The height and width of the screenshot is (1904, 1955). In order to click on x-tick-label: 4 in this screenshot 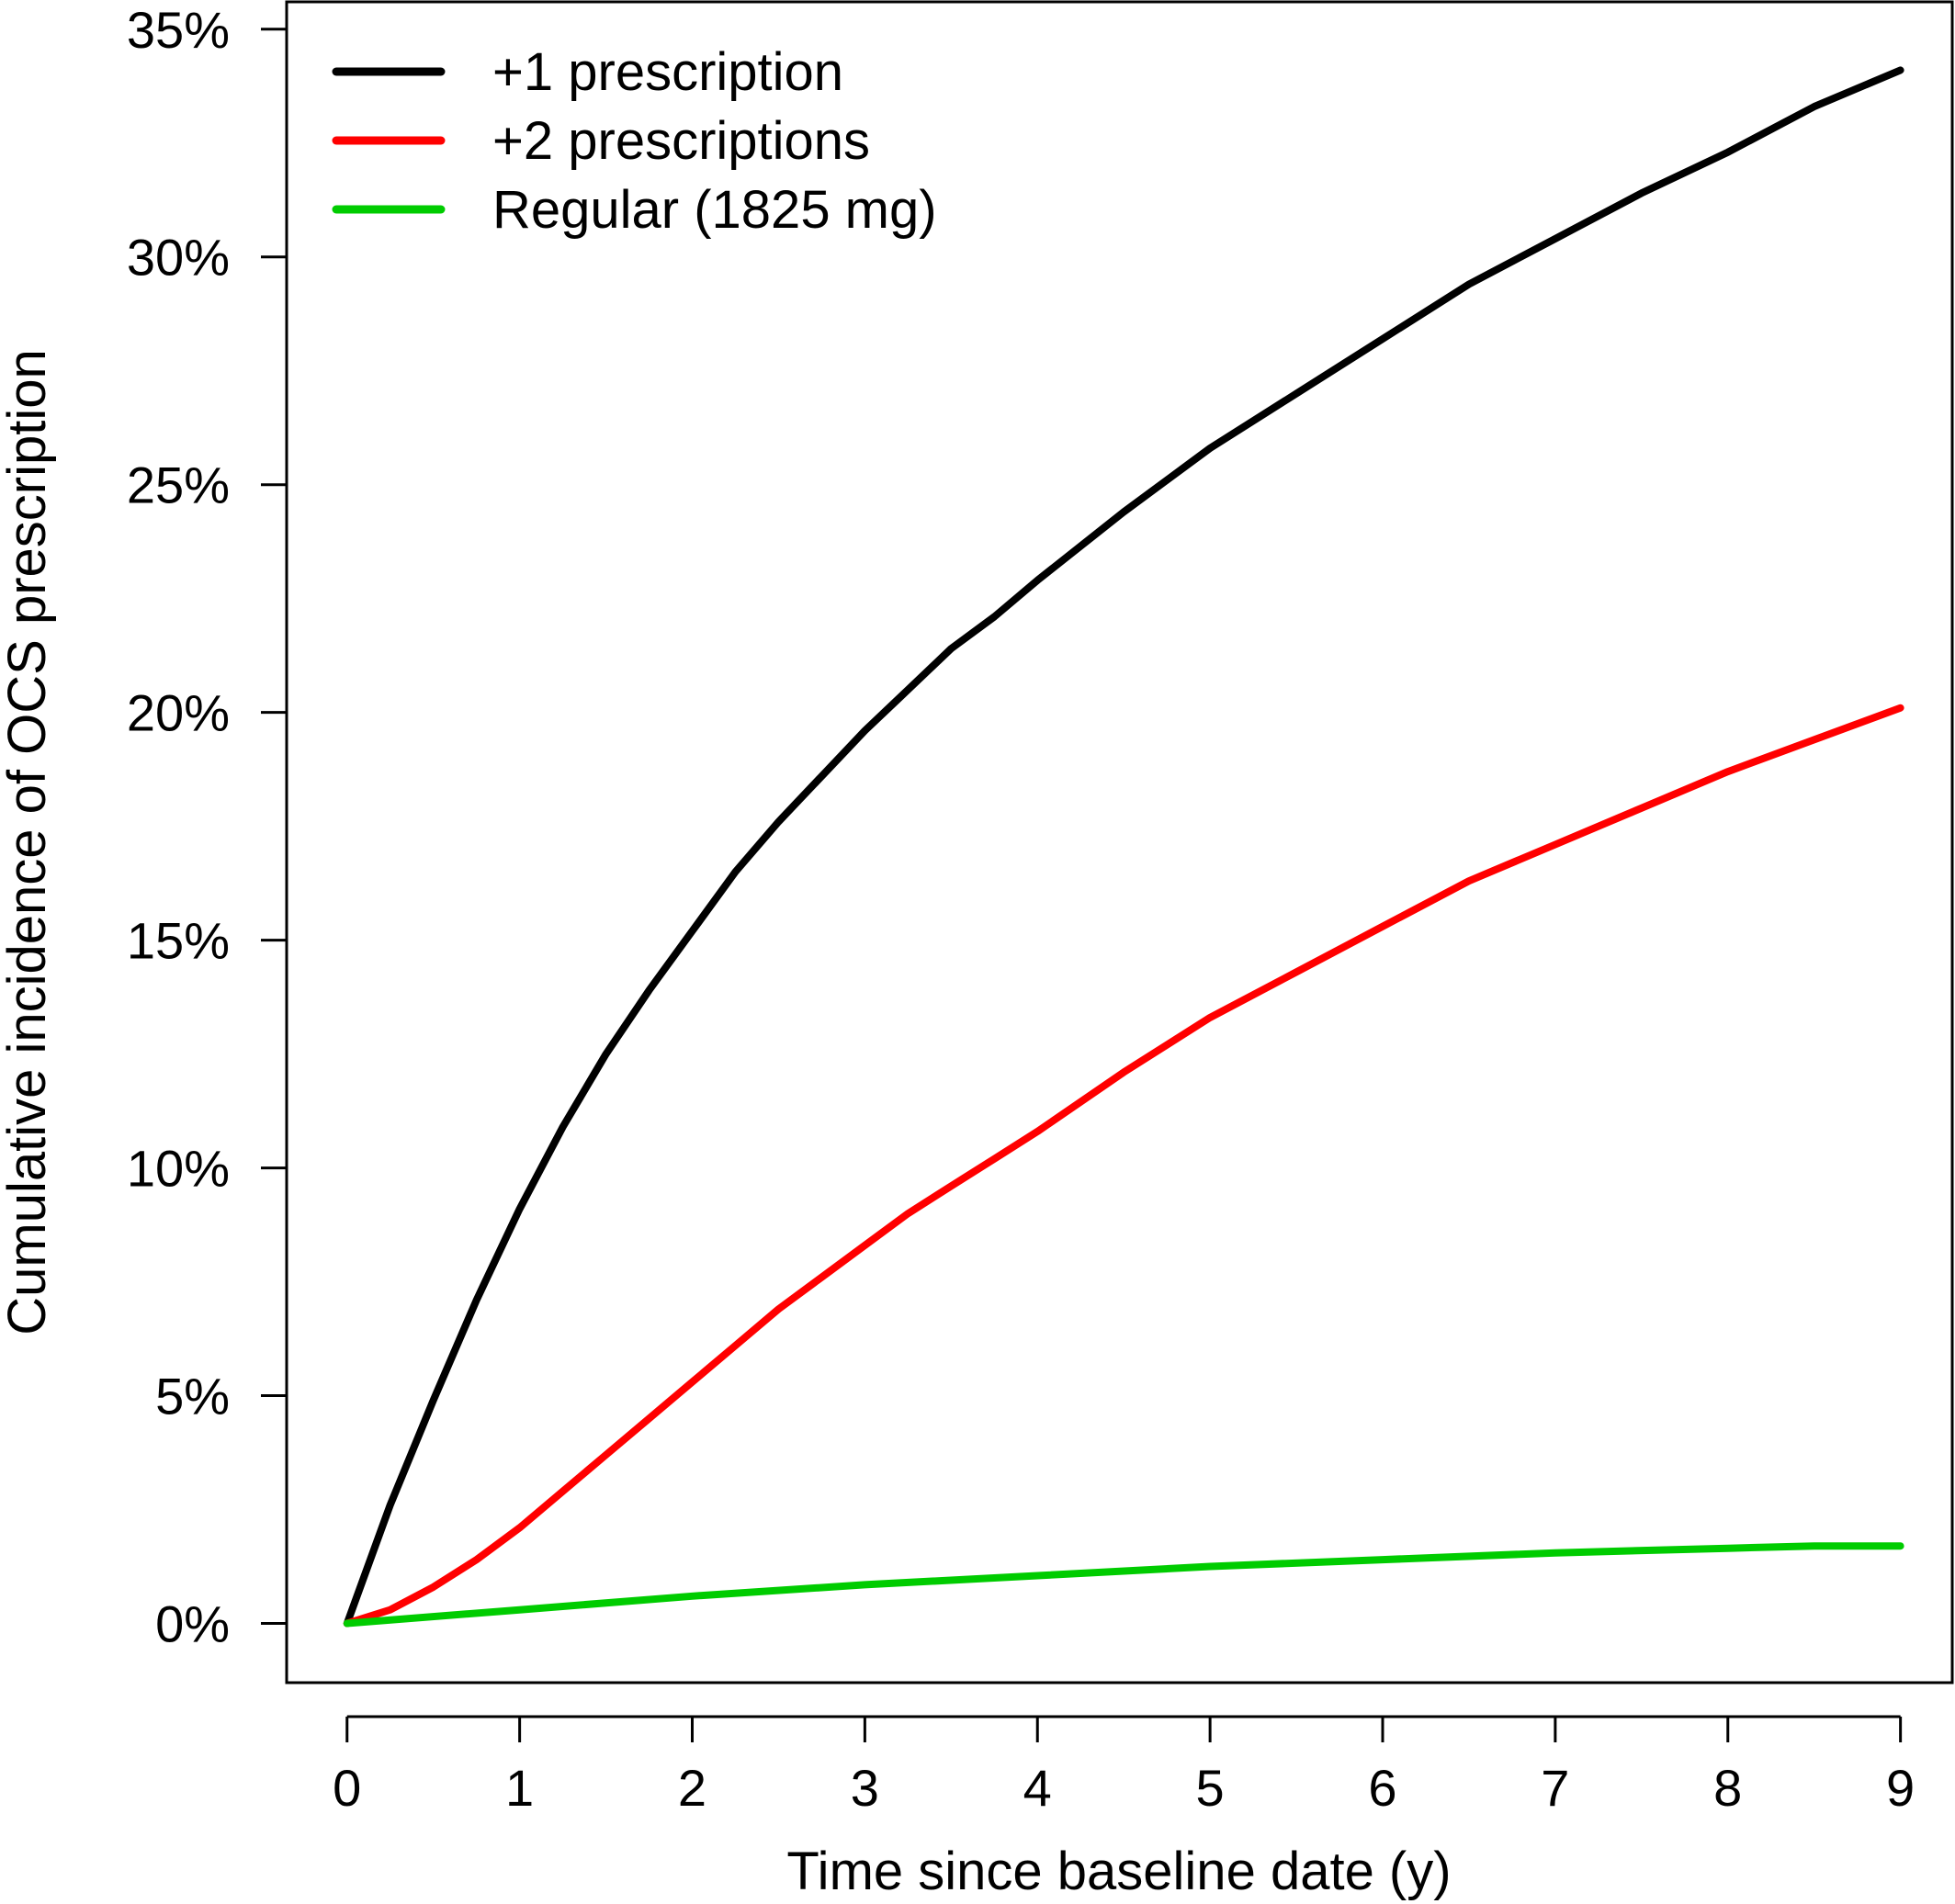, I will do `click(1037, 1788)`.